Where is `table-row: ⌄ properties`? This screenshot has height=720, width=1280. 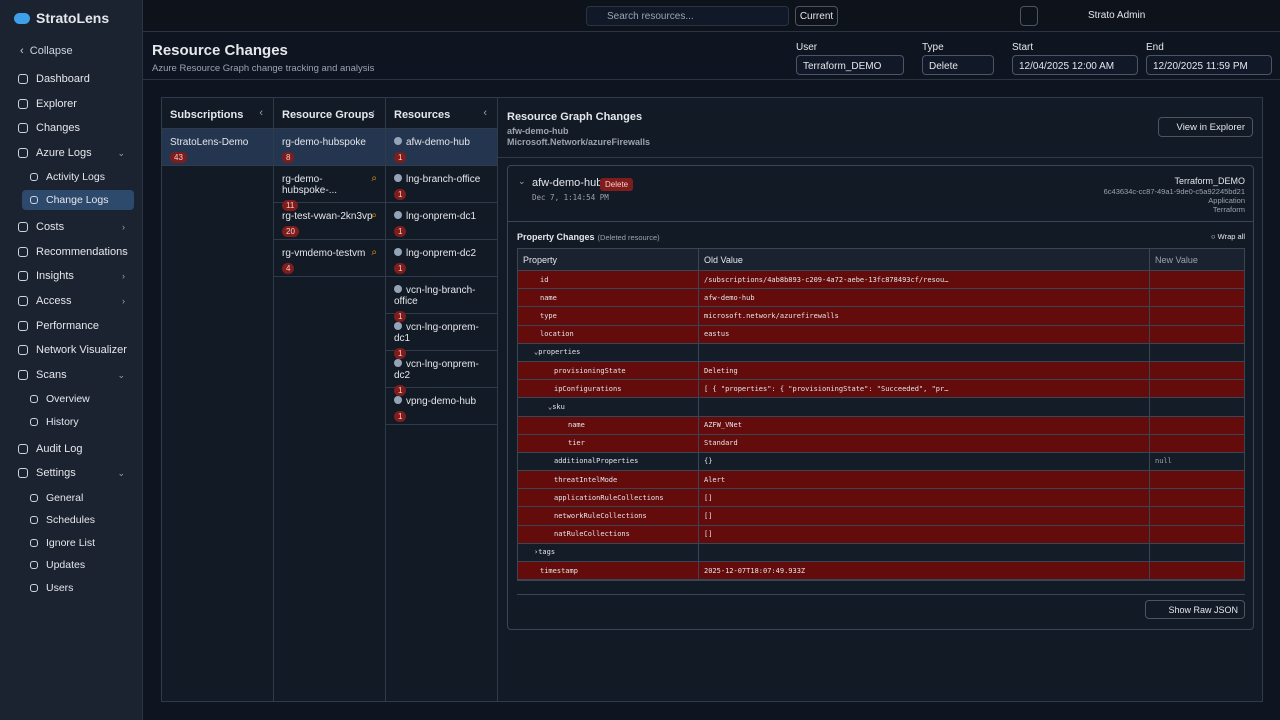
table-row: ⌄ properties is located at coordinates (881, 352).